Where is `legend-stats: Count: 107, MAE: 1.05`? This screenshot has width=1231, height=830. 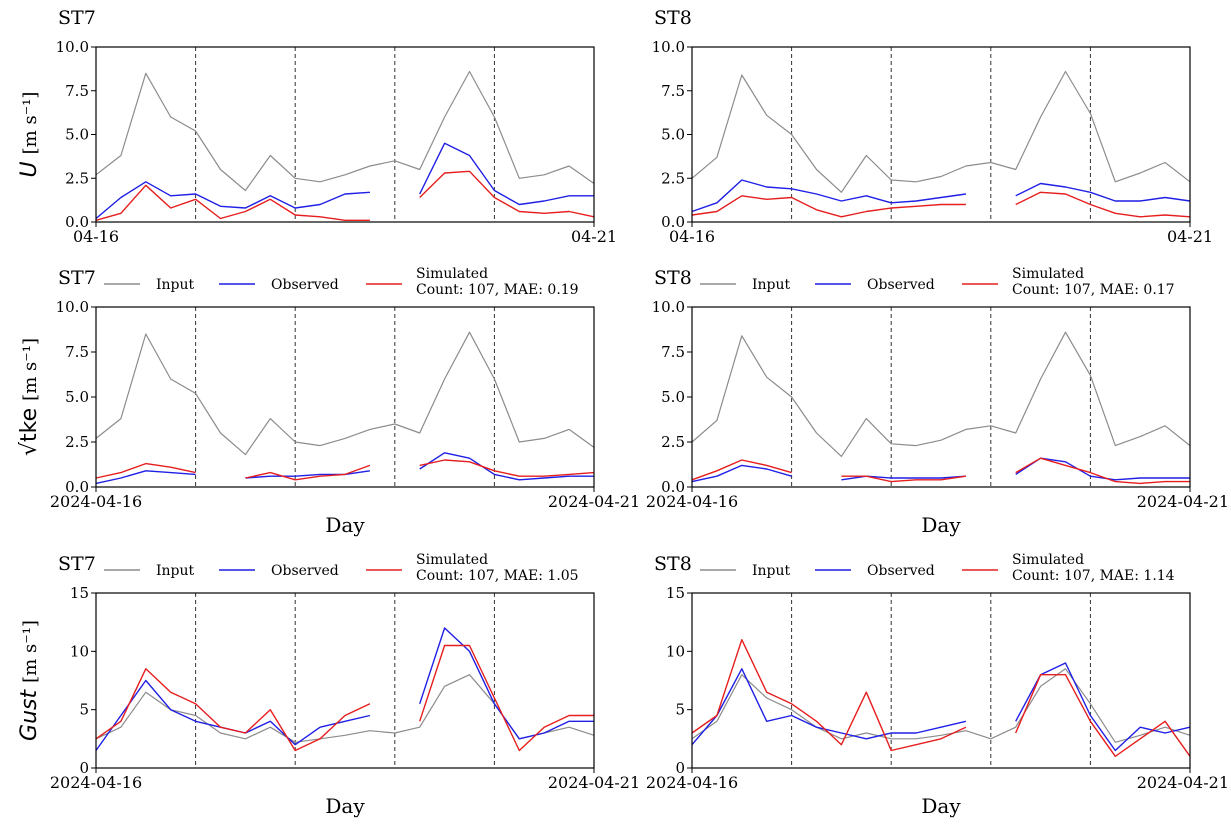 legend-stats: Count: 107, MAE: 1.05 is located at coordinates (497, 576).